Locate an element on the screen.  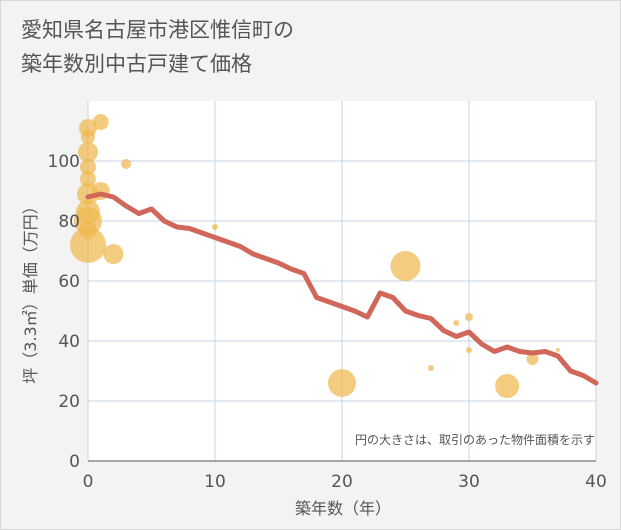
y-tick-label: 20 is located at coordinates (69, 402).